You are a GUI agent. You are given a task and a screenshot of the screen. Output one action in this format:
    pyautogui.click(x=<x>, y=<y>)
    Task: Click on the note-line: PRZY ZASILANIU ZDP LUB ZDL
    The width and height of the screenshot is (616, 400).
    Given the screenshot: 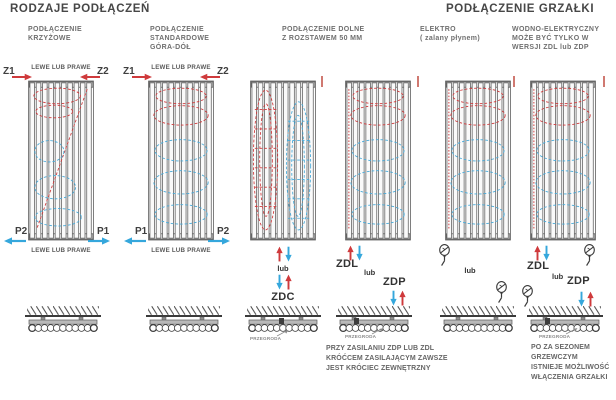 What is the action you would take?
    pyautogui.click(x=380, y=348)
    